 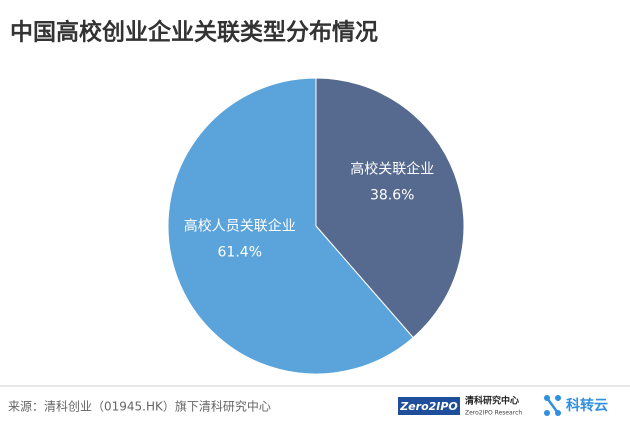 What do you see at coordinates (392, 195) in the screenshot?
I see `slice-value-label: 38.6%` at bounding box center [392, 195].